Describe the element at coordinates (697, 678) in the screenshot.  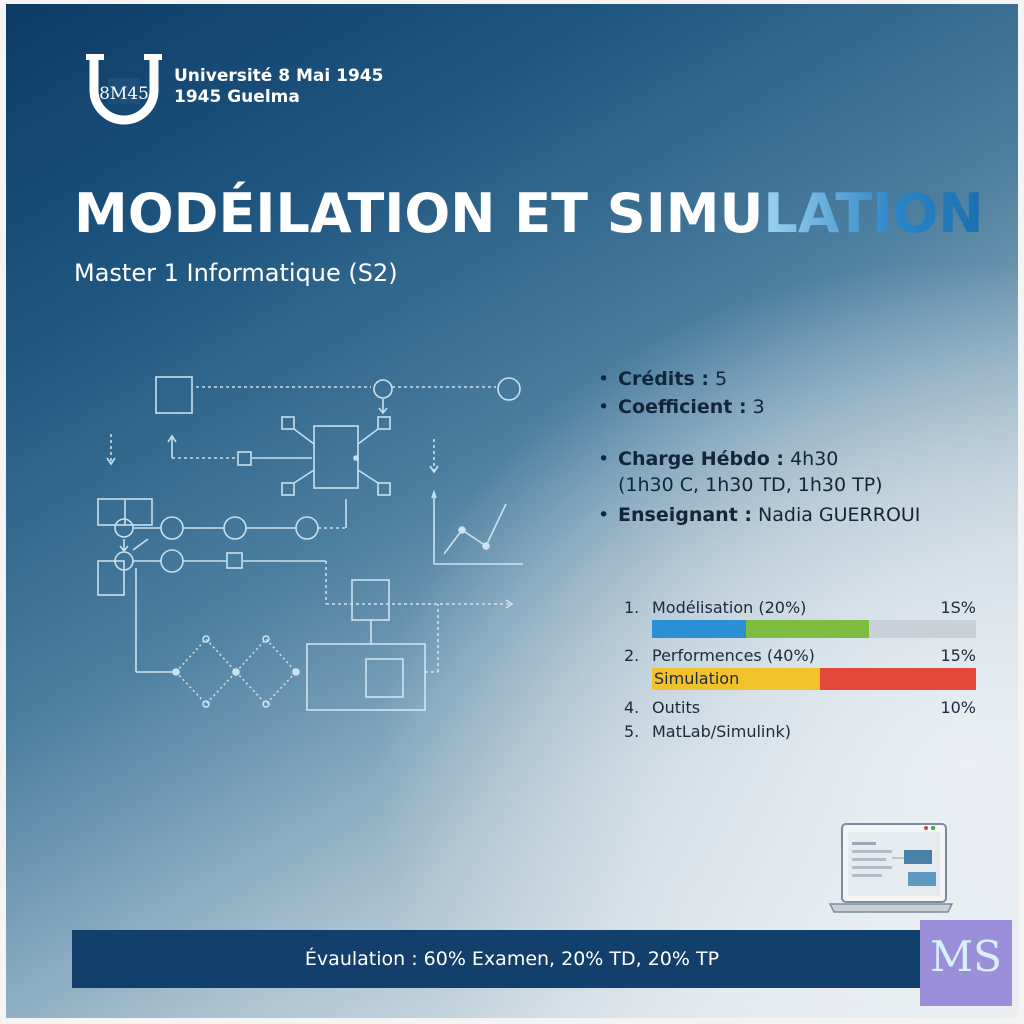
I see `simulation-label: Simulation` at that location.